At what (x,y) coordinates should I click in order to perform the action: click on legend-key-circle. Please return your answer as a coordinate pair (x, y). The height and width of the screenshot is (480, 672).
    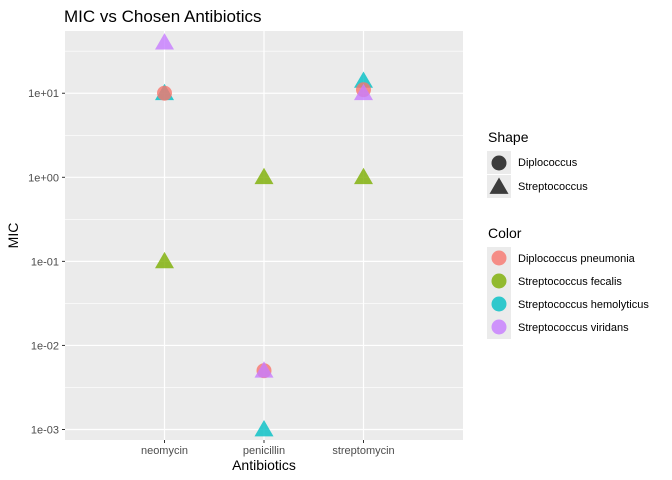
    Looking at the image, I should click on (499, 163).